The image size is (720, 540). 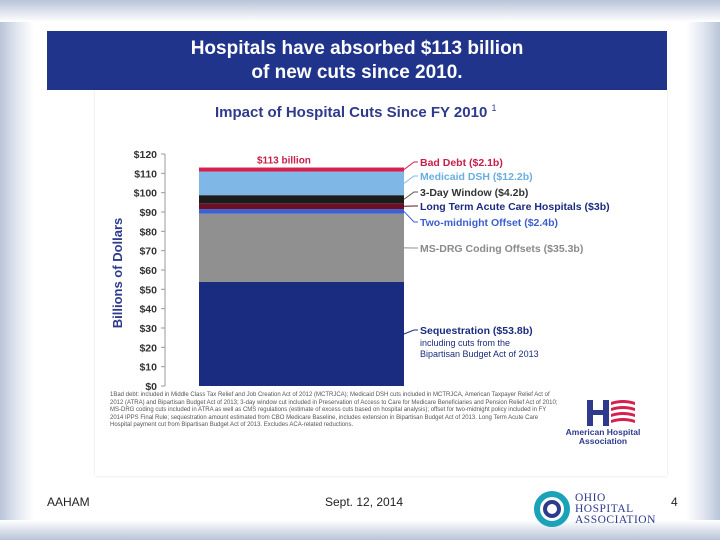 I want to click on y-tick-label: $10, so click(x=148, y=368).